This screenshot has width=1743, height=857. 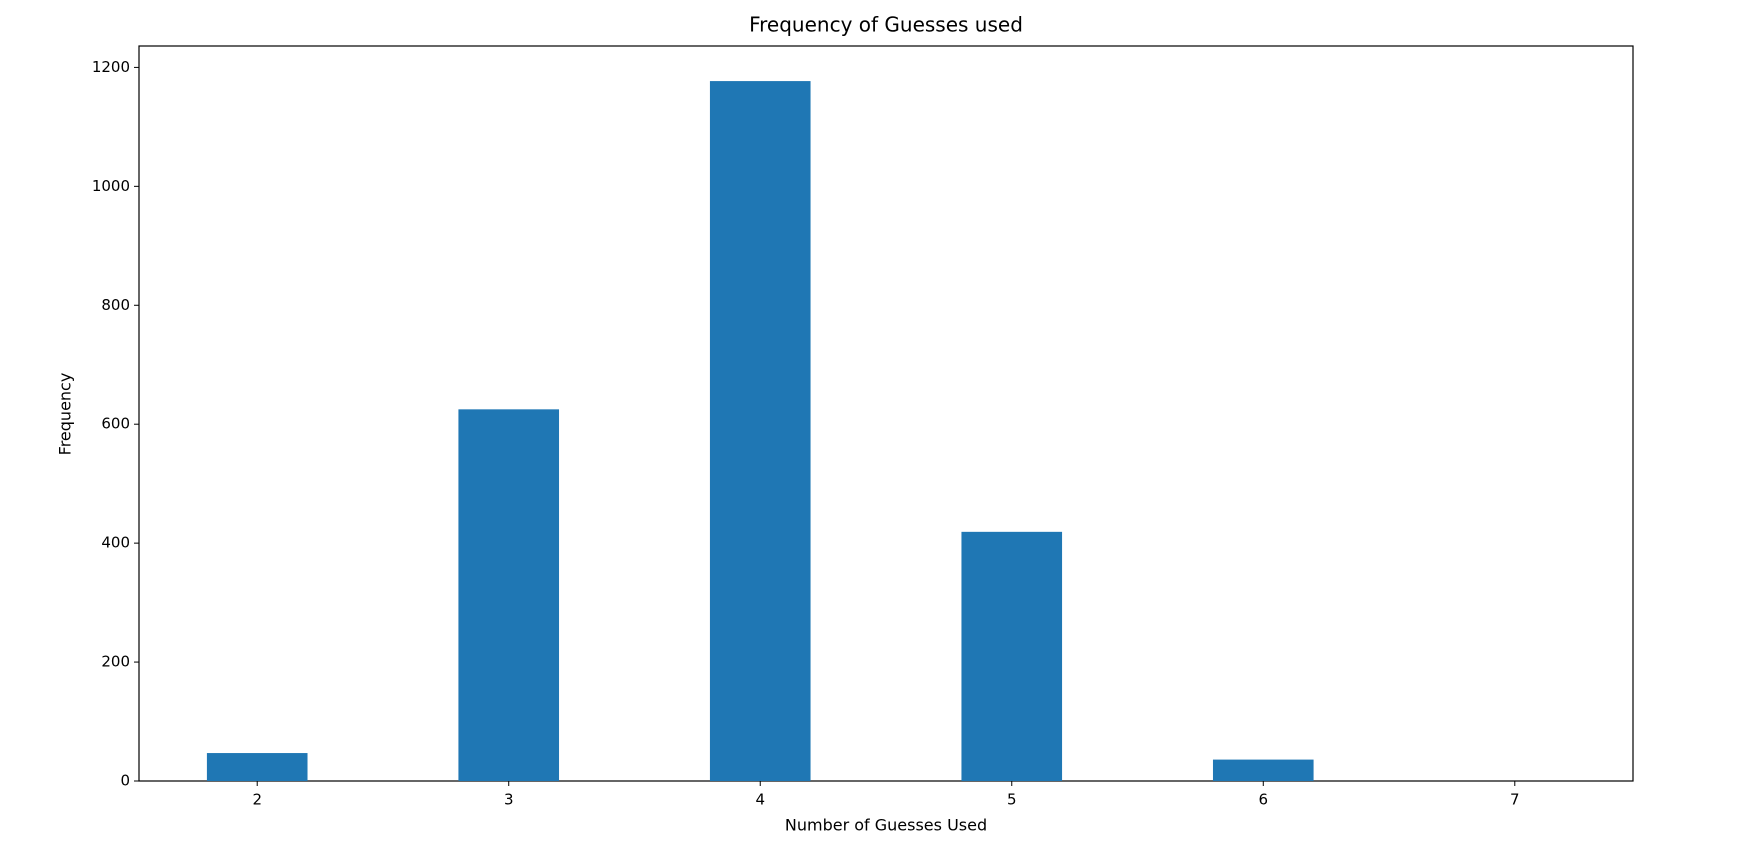 What do you see at coordinates (760, 800) in the screenshot?
I see `x-tick-label: 4` at bounding box center [760, 800].